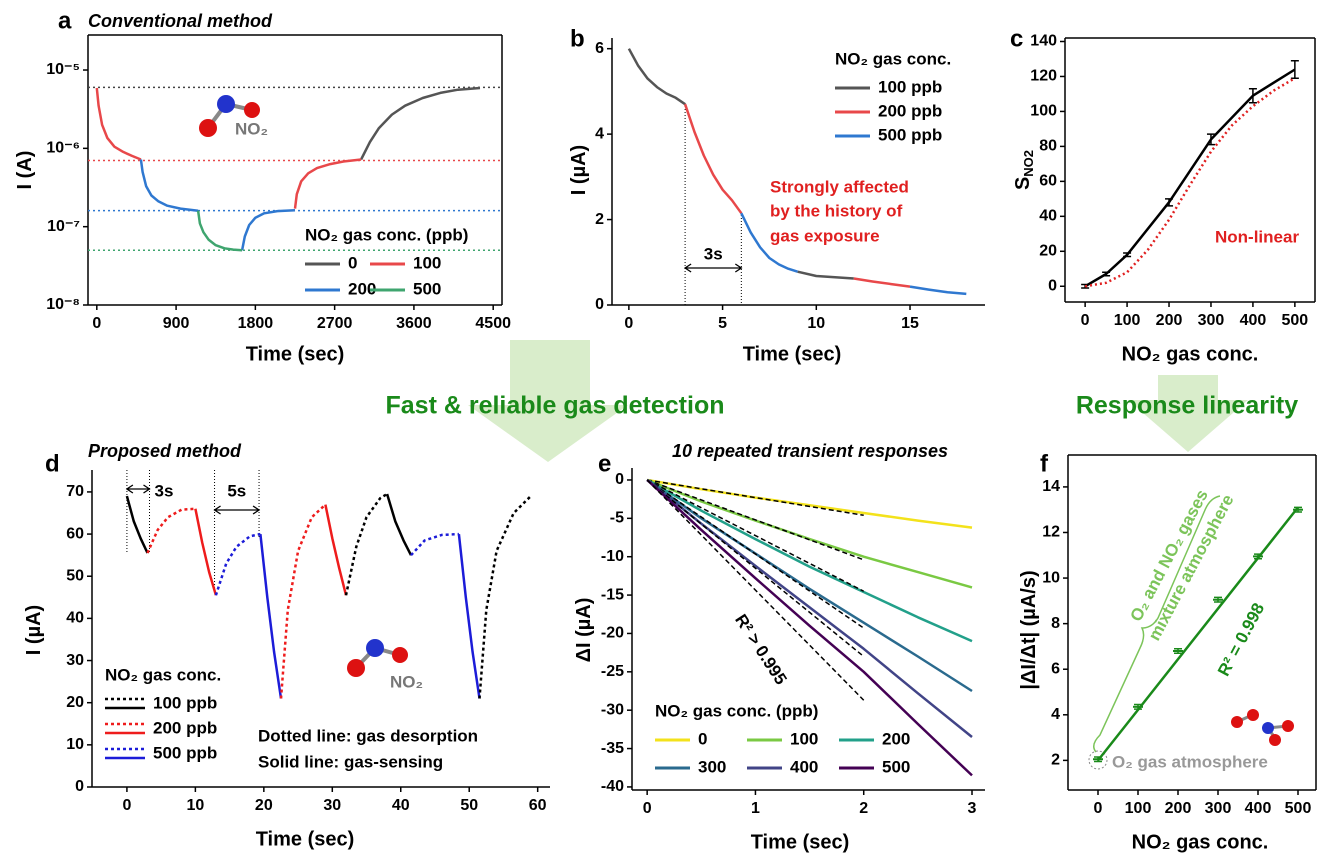 Image resolution: width=1319 pixels, height=853 pixels. What do you see at coordinates (836, 210) in the screenshot?
I see `annotation: by the history of` at bounding box center [836, 210].